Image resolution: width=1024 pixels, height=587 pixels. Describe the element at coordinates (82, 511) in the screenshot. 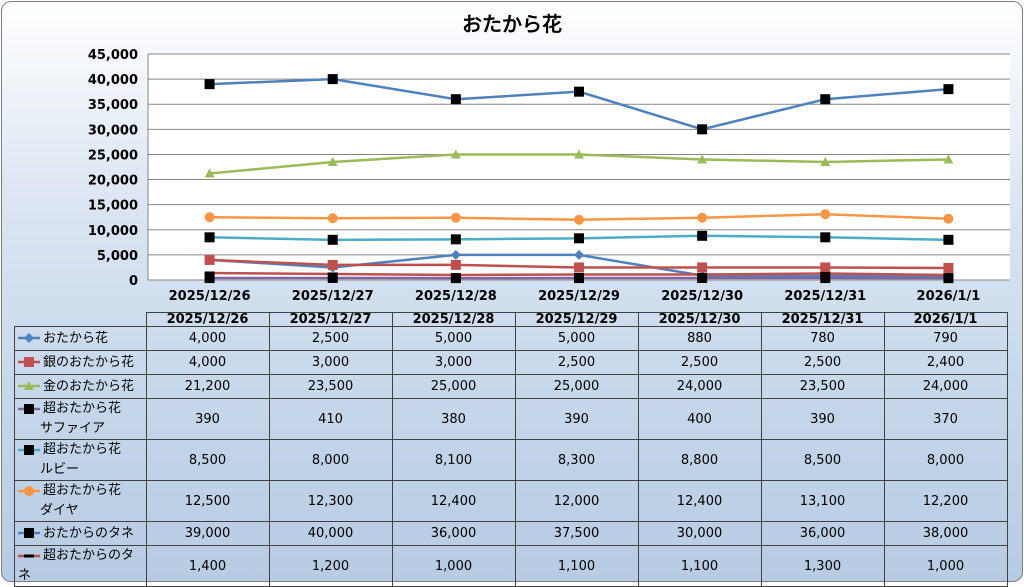

I see `series-name-line2: ダイヤ` at that location.